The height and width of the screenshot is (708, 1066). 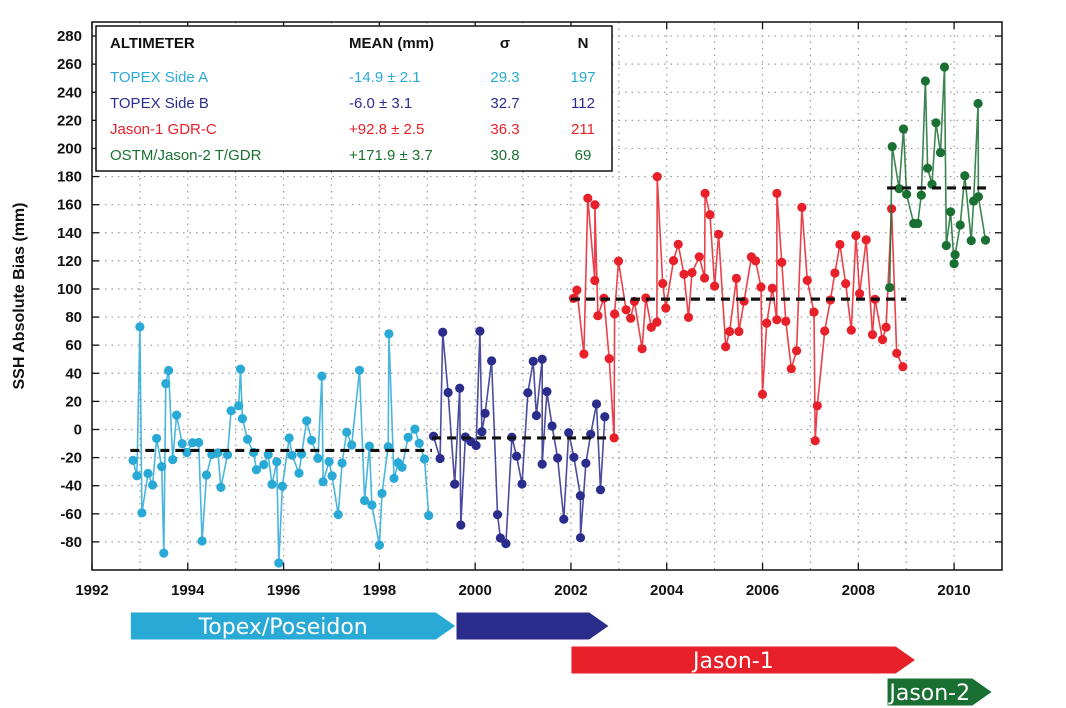 I want to click on mission-label: Jason-1, so click(x=732, y=661).